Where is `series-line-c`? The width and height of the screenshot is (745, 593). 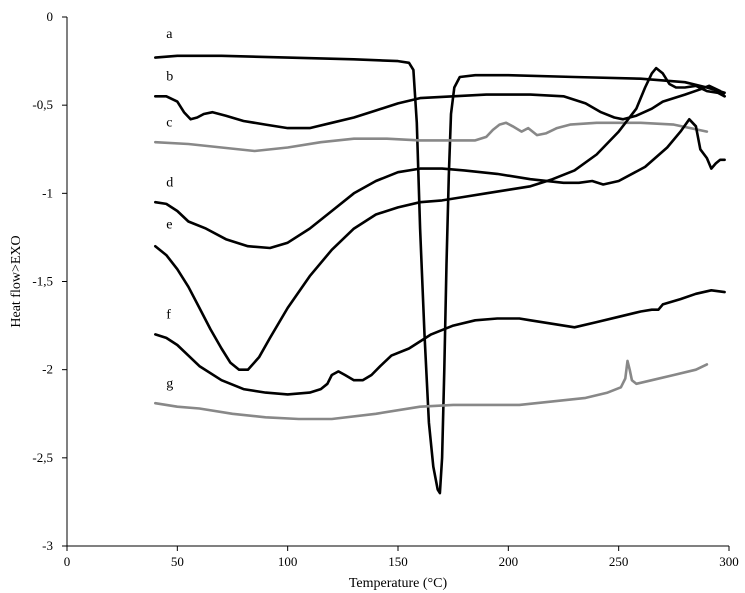 series-line-c is located at coordinates (431, 137).